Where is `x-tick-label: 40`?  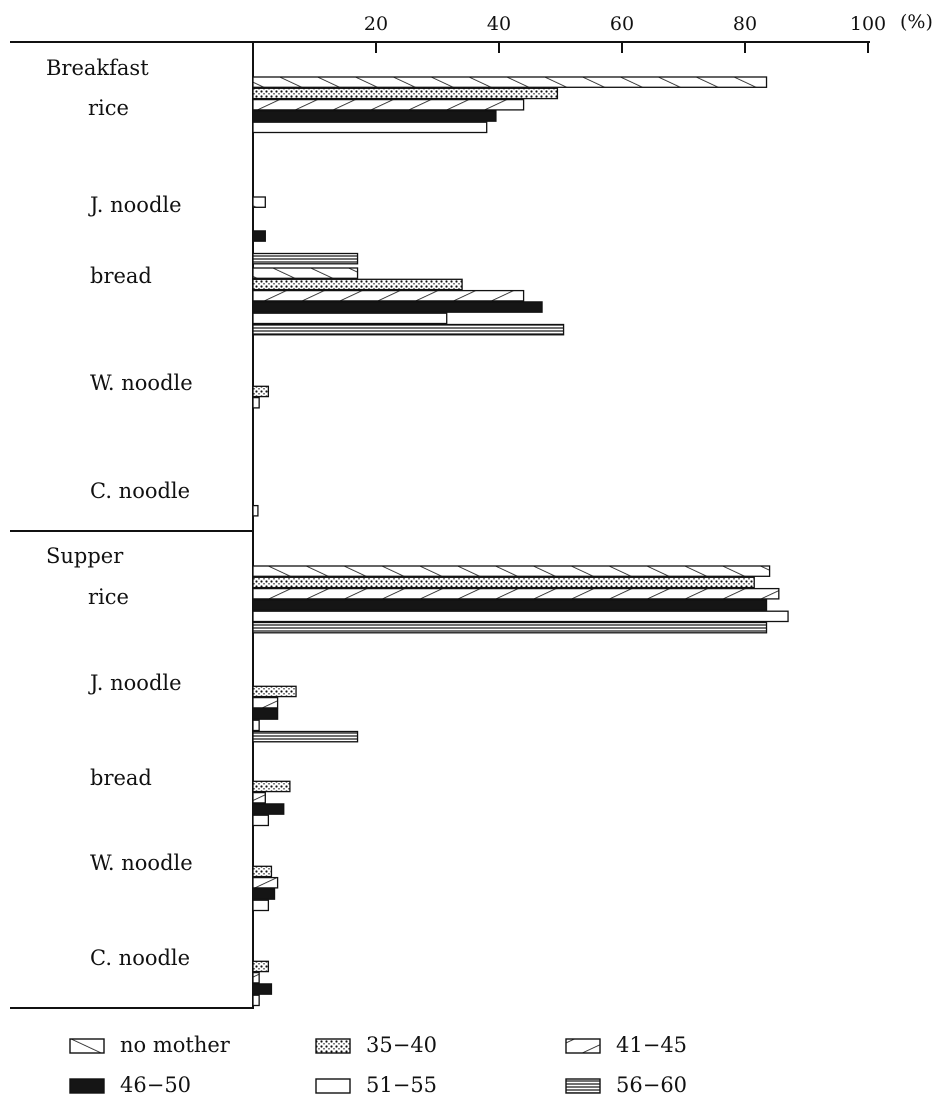
x-tick-label: 40 is located at coordinates (499, 24).